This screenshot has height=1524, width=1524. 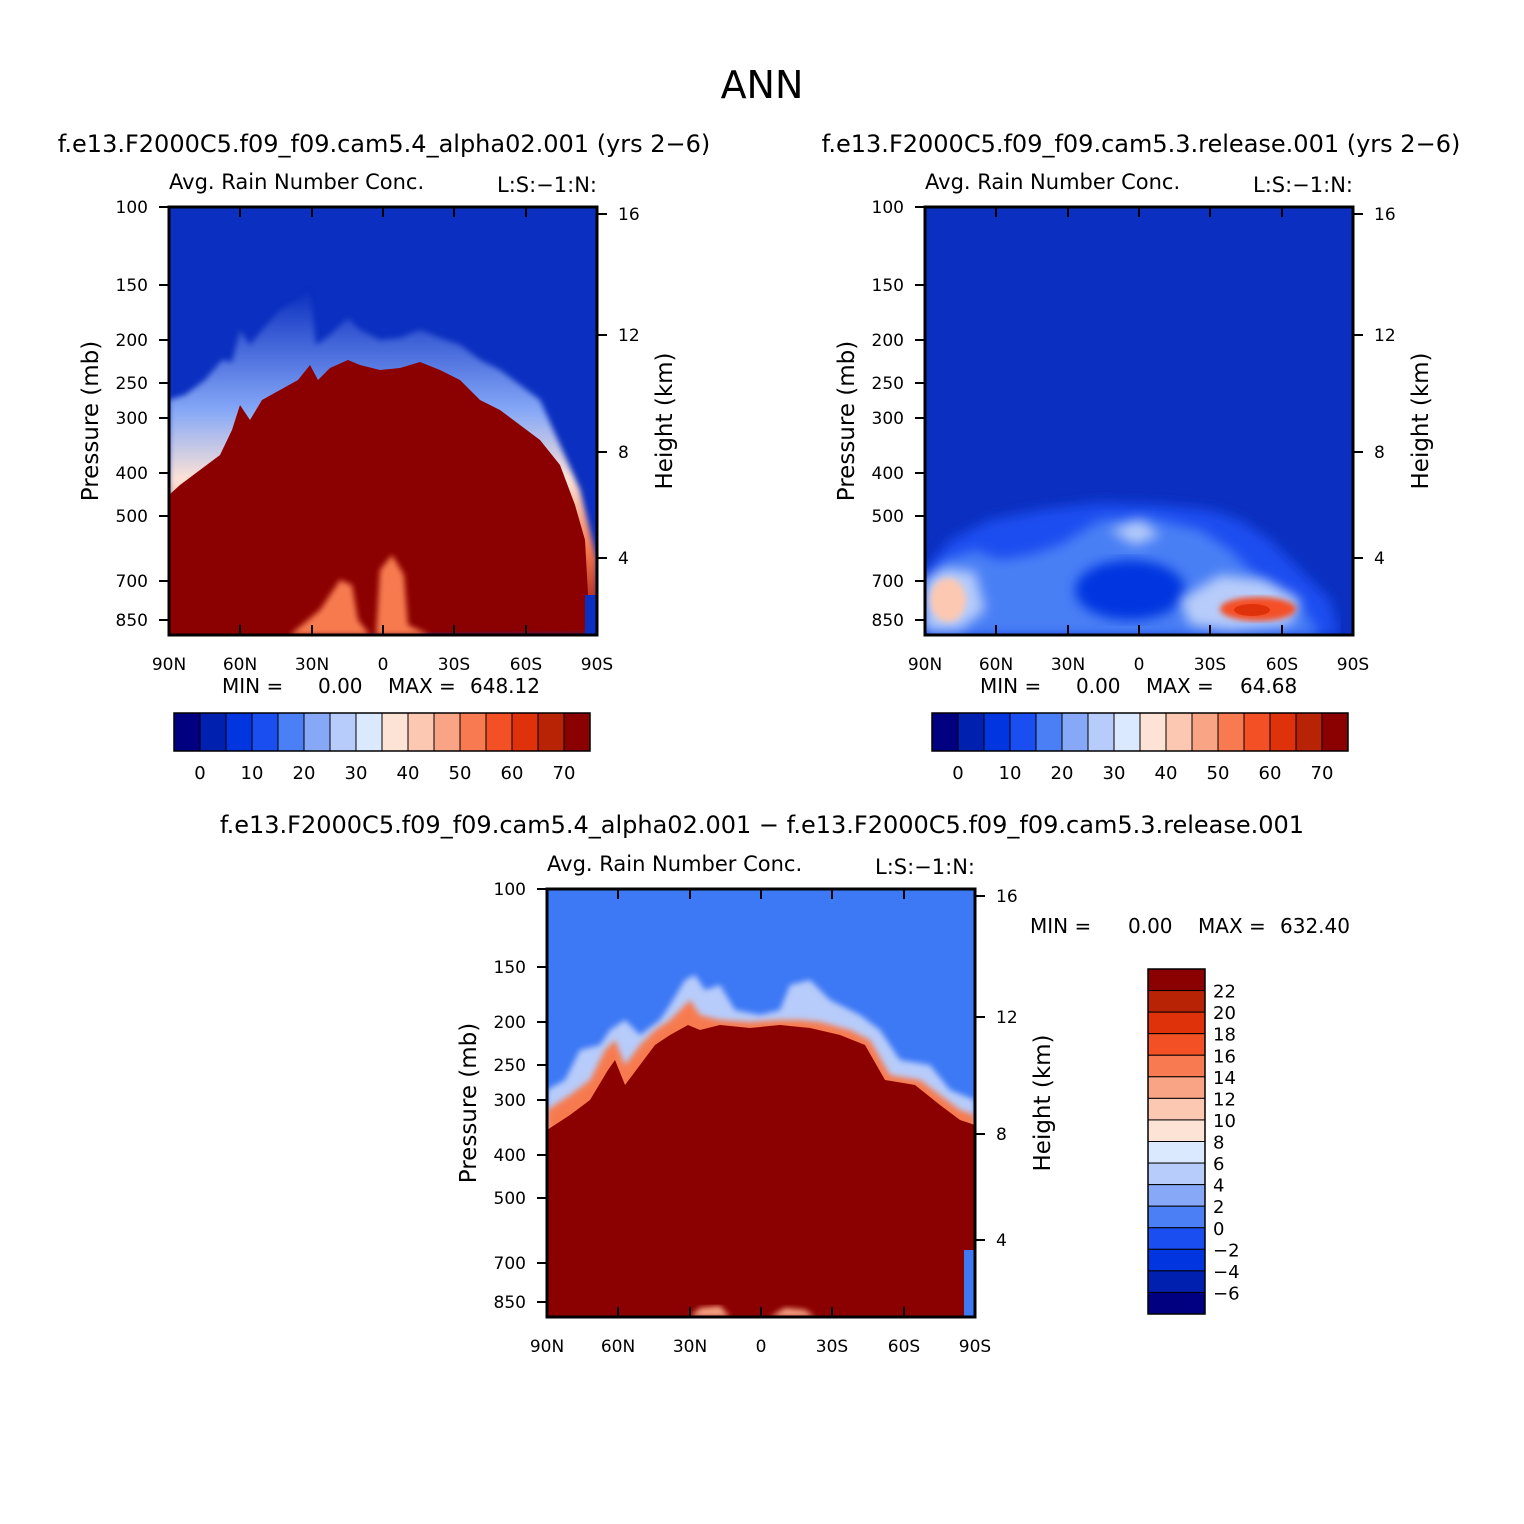 I want to click on panel-3-colorbar-label: 12, so click(x=1224, y=1099).